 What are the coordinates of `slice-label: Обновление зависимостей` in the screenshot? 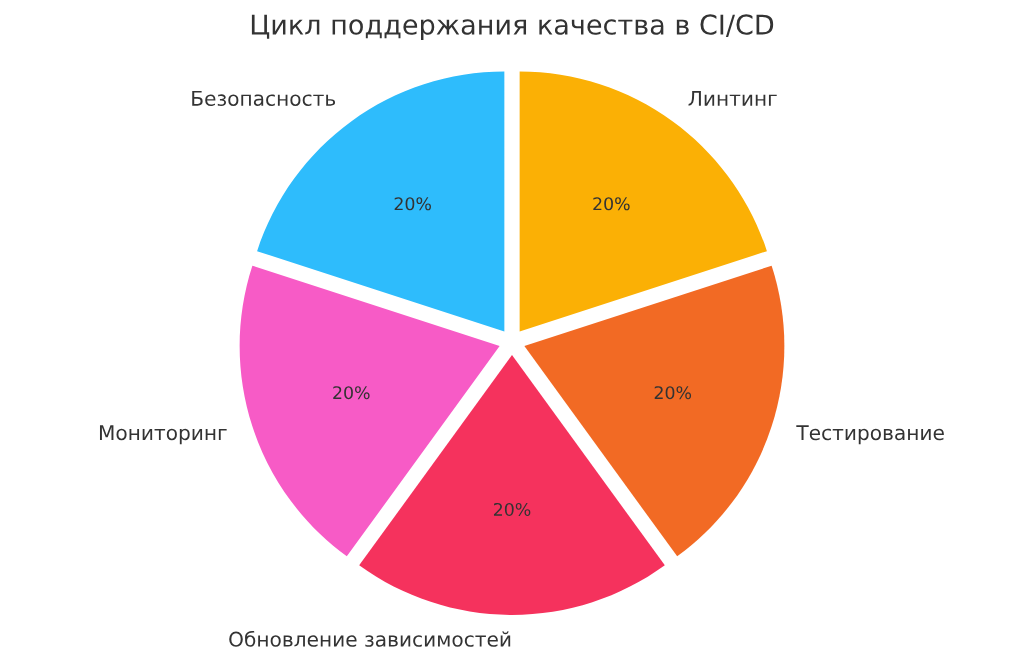 It's located at (370, 638).